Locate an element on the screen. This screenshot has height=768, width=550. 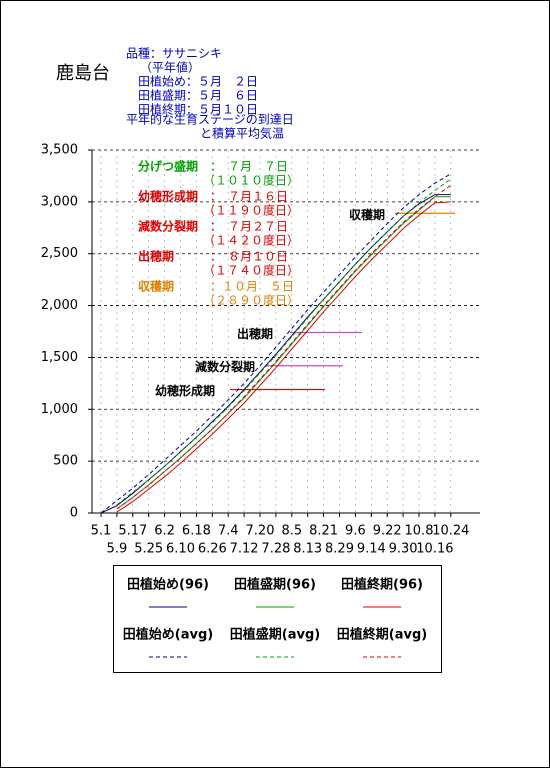
x-tick-label: 8.29 is located at coordinates (339, 549).